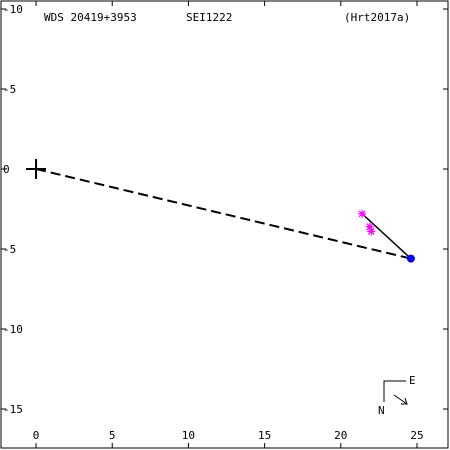 The height and width of the screenshot is (450, 450). Describe the element at coordinates (400, 399) in the screenshot. I see `motion-arrow` at that location.